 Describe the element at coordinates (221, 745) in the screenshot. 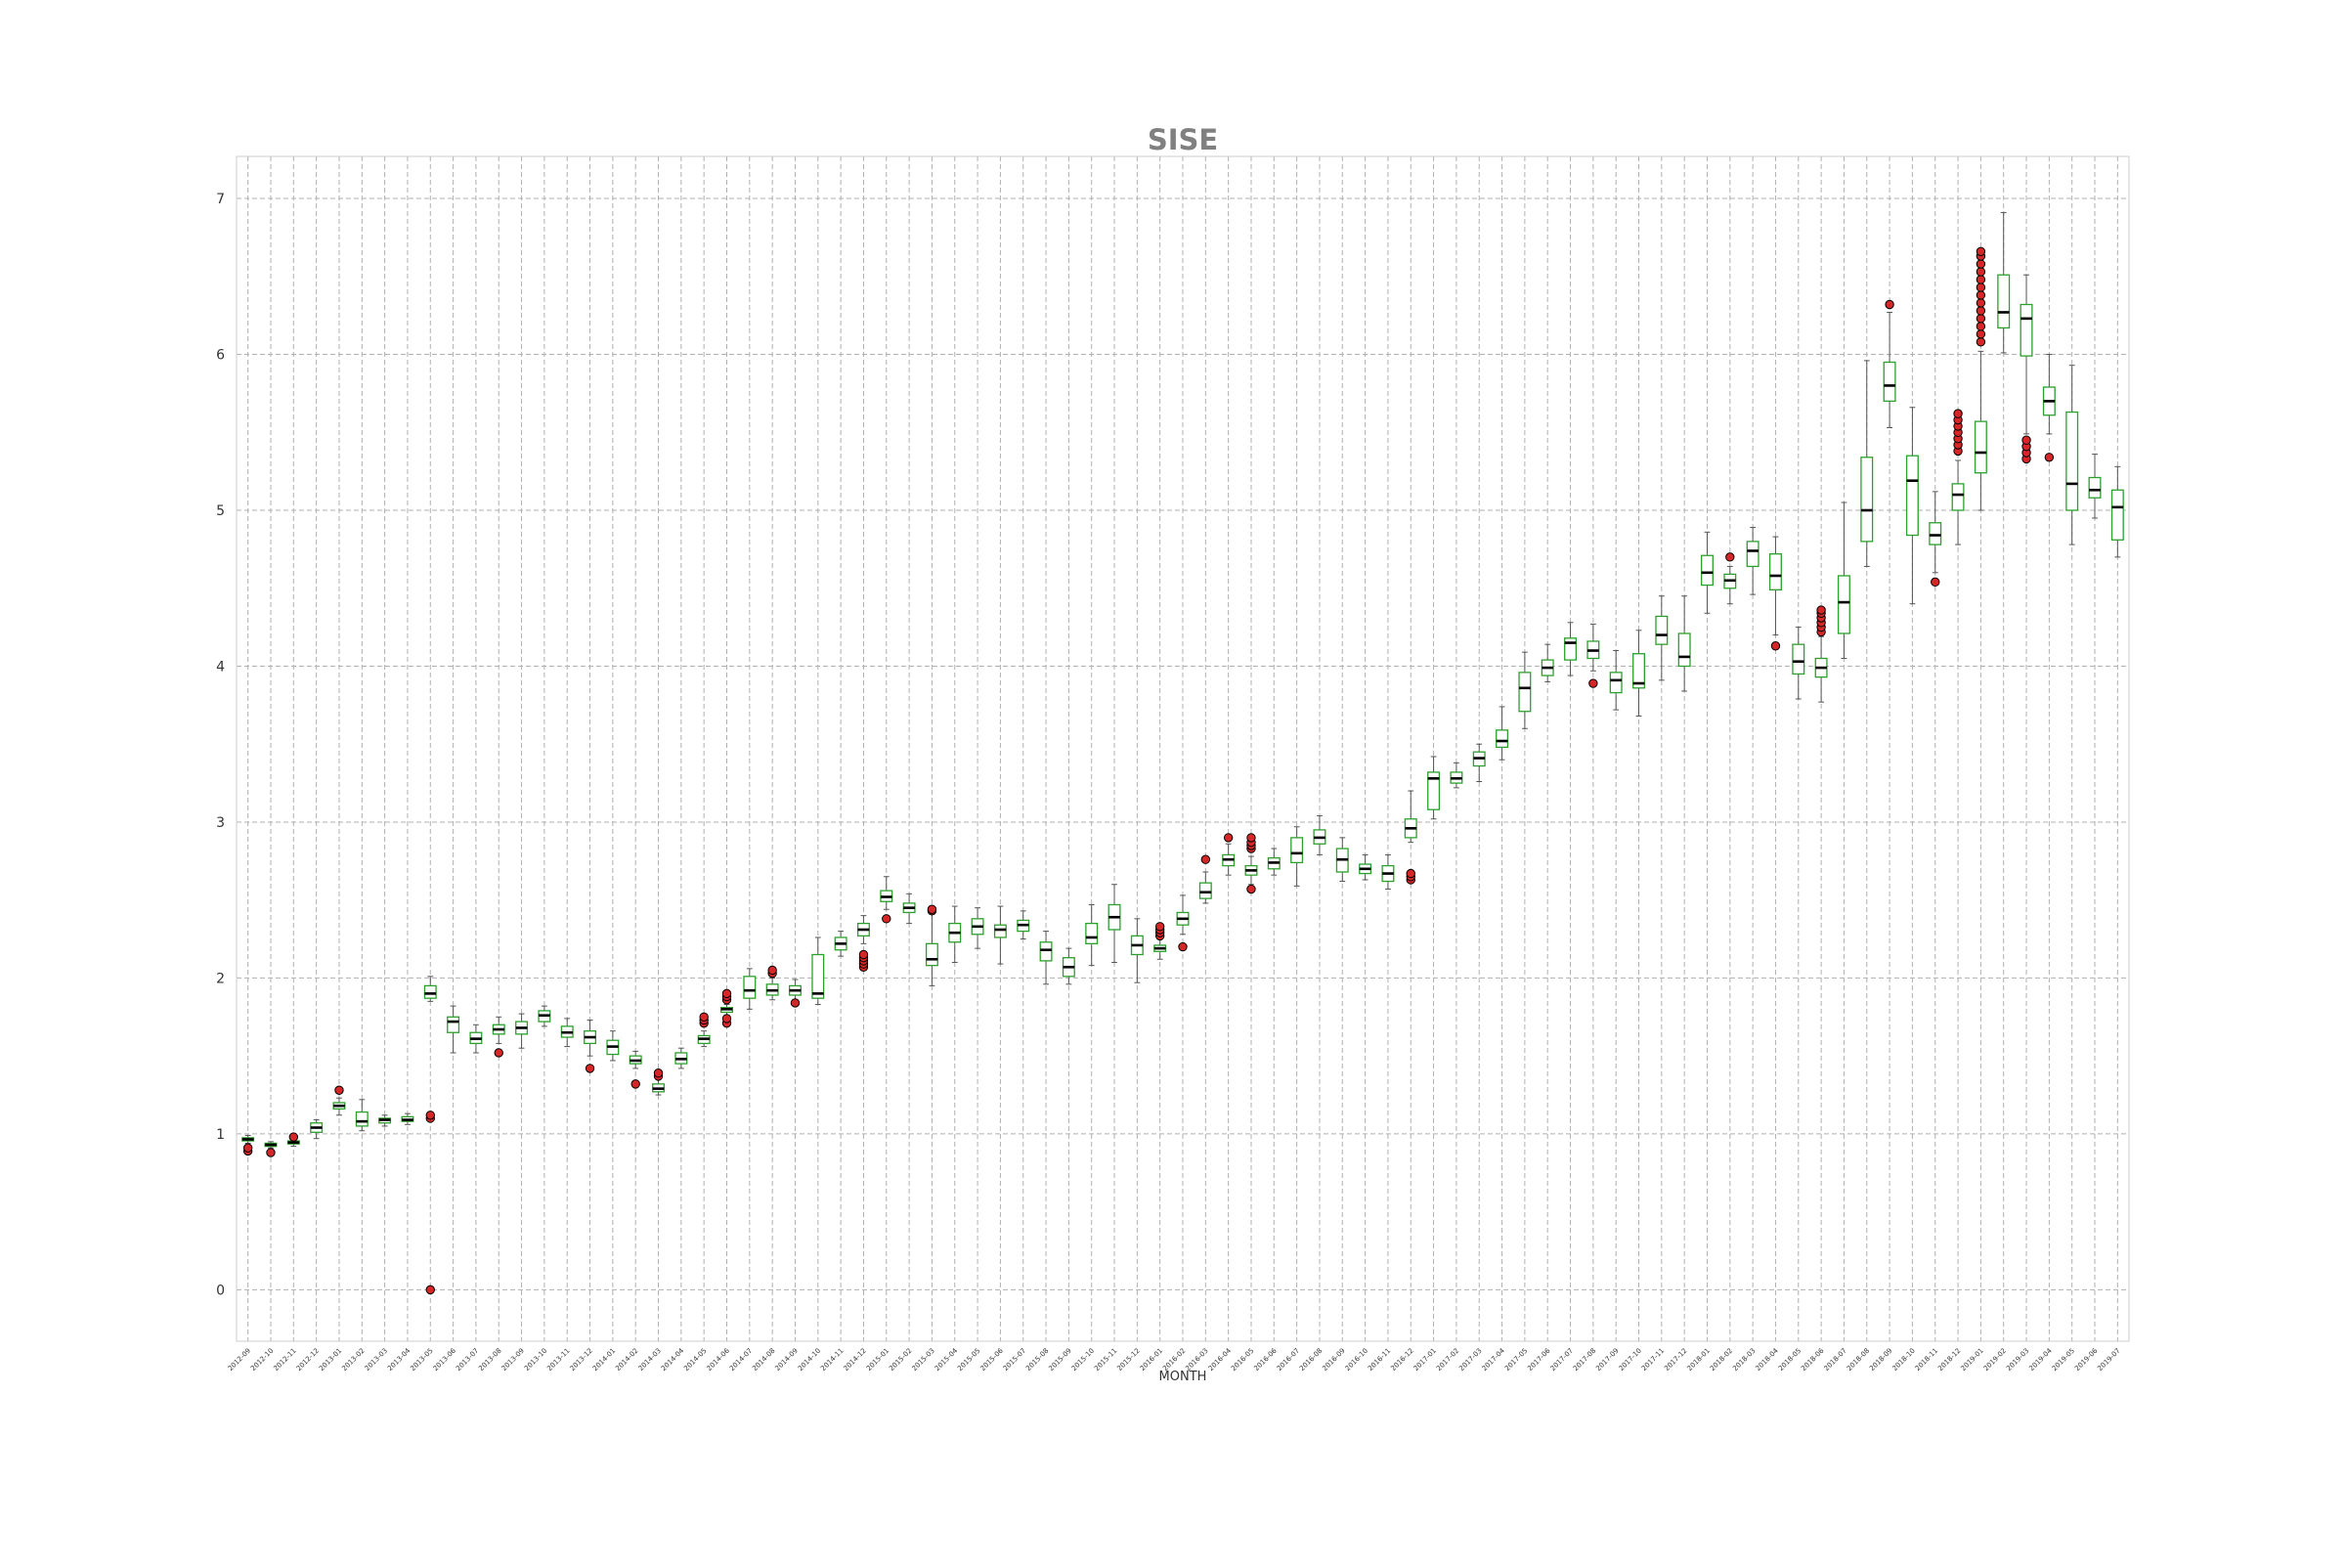

I see `y-tick-labels: 0 1 2 3 4 5 6 7` at that location.